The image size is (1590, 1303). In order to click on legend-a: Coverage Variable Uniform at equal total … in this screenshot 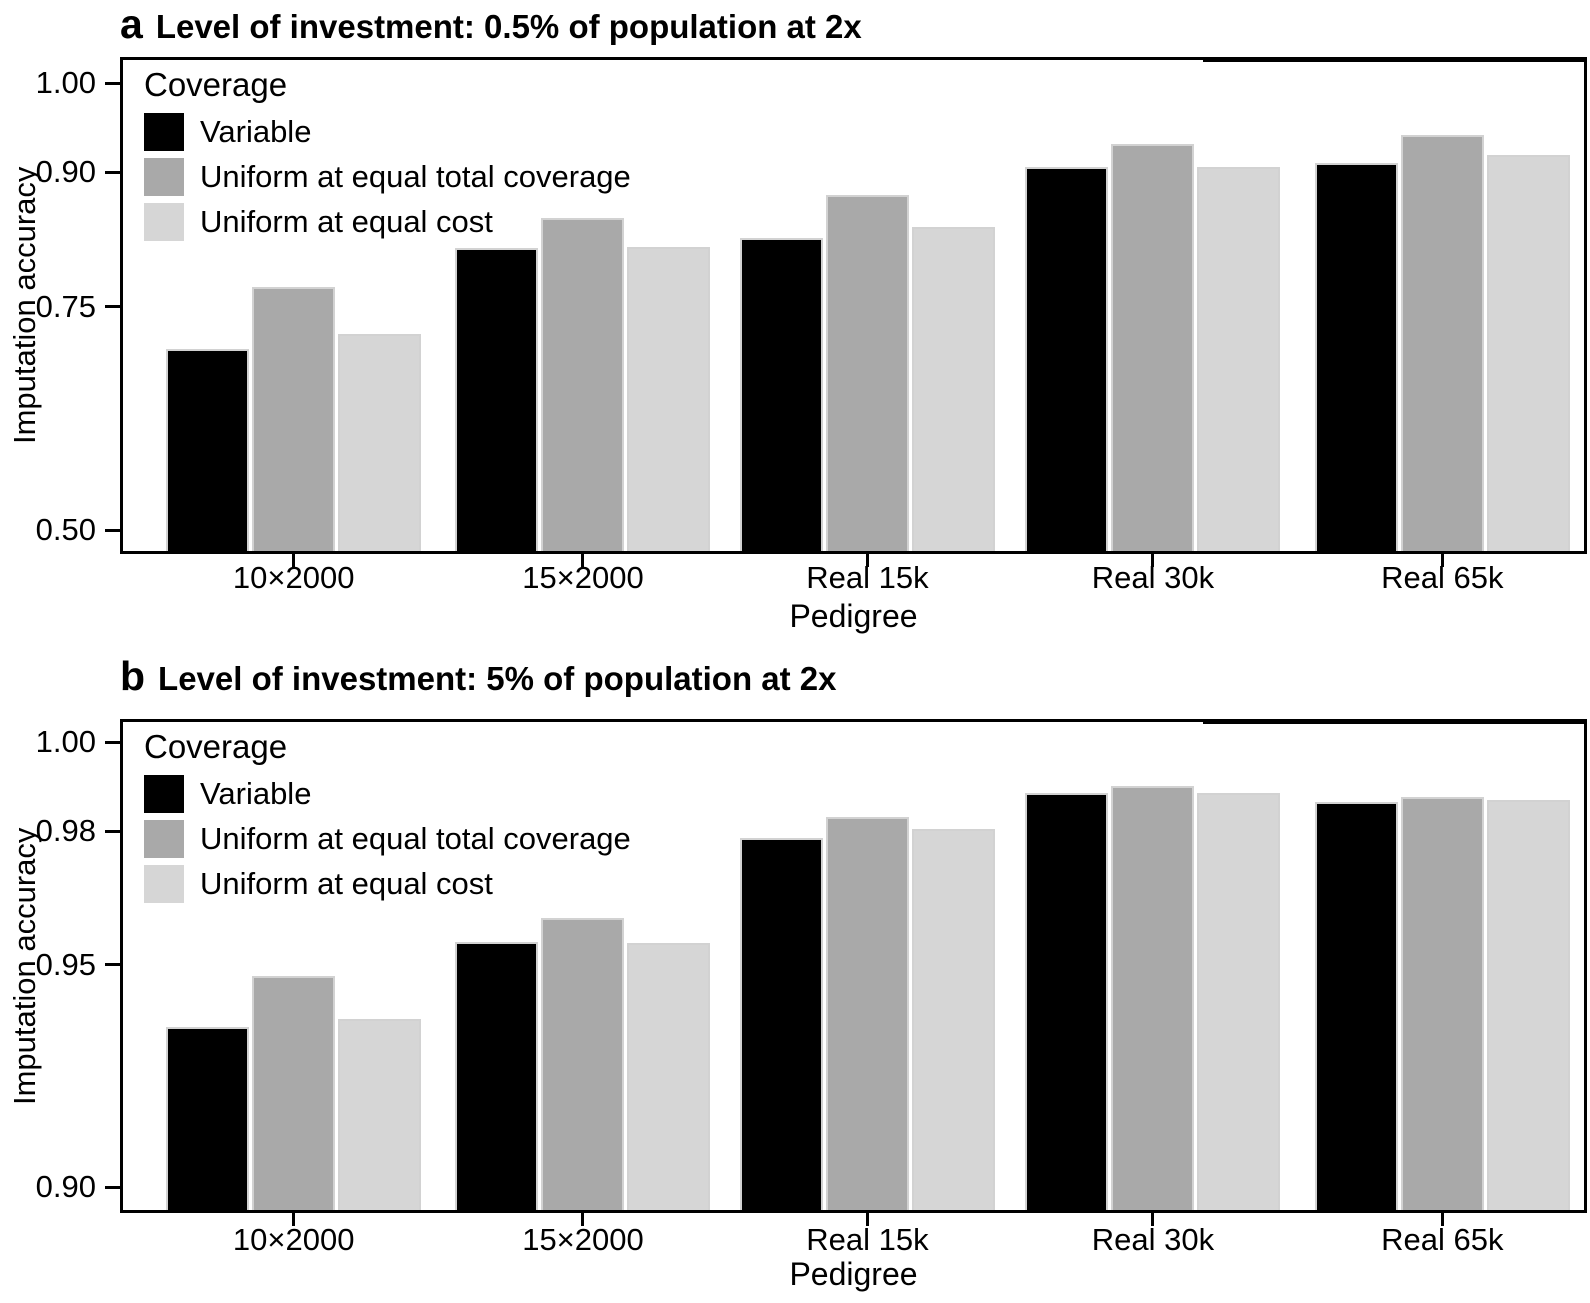, I will do `click(387, 157)`.